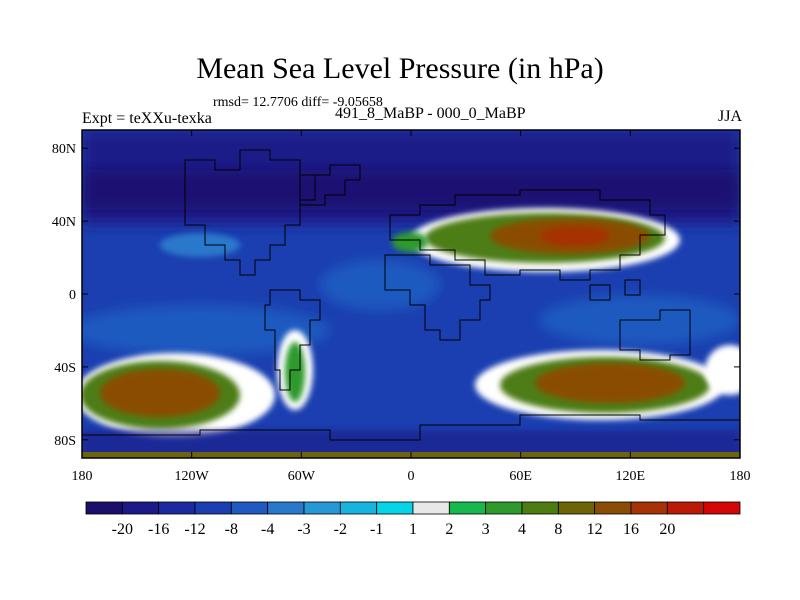 The width and height of the screenshot is (800, 600). Describe the element at coordinates (303, 529) in the screenshot. I see `colorbar-label: -3` at that location.